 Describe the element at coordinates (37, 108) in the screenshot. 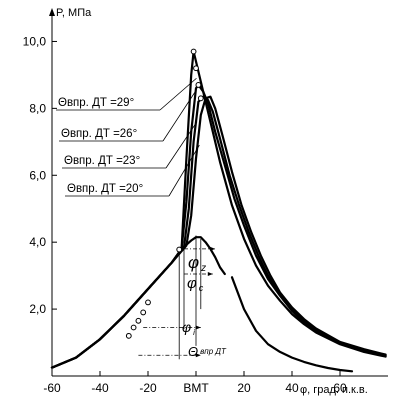

I see `y-tick-label: 8,0` at that location.